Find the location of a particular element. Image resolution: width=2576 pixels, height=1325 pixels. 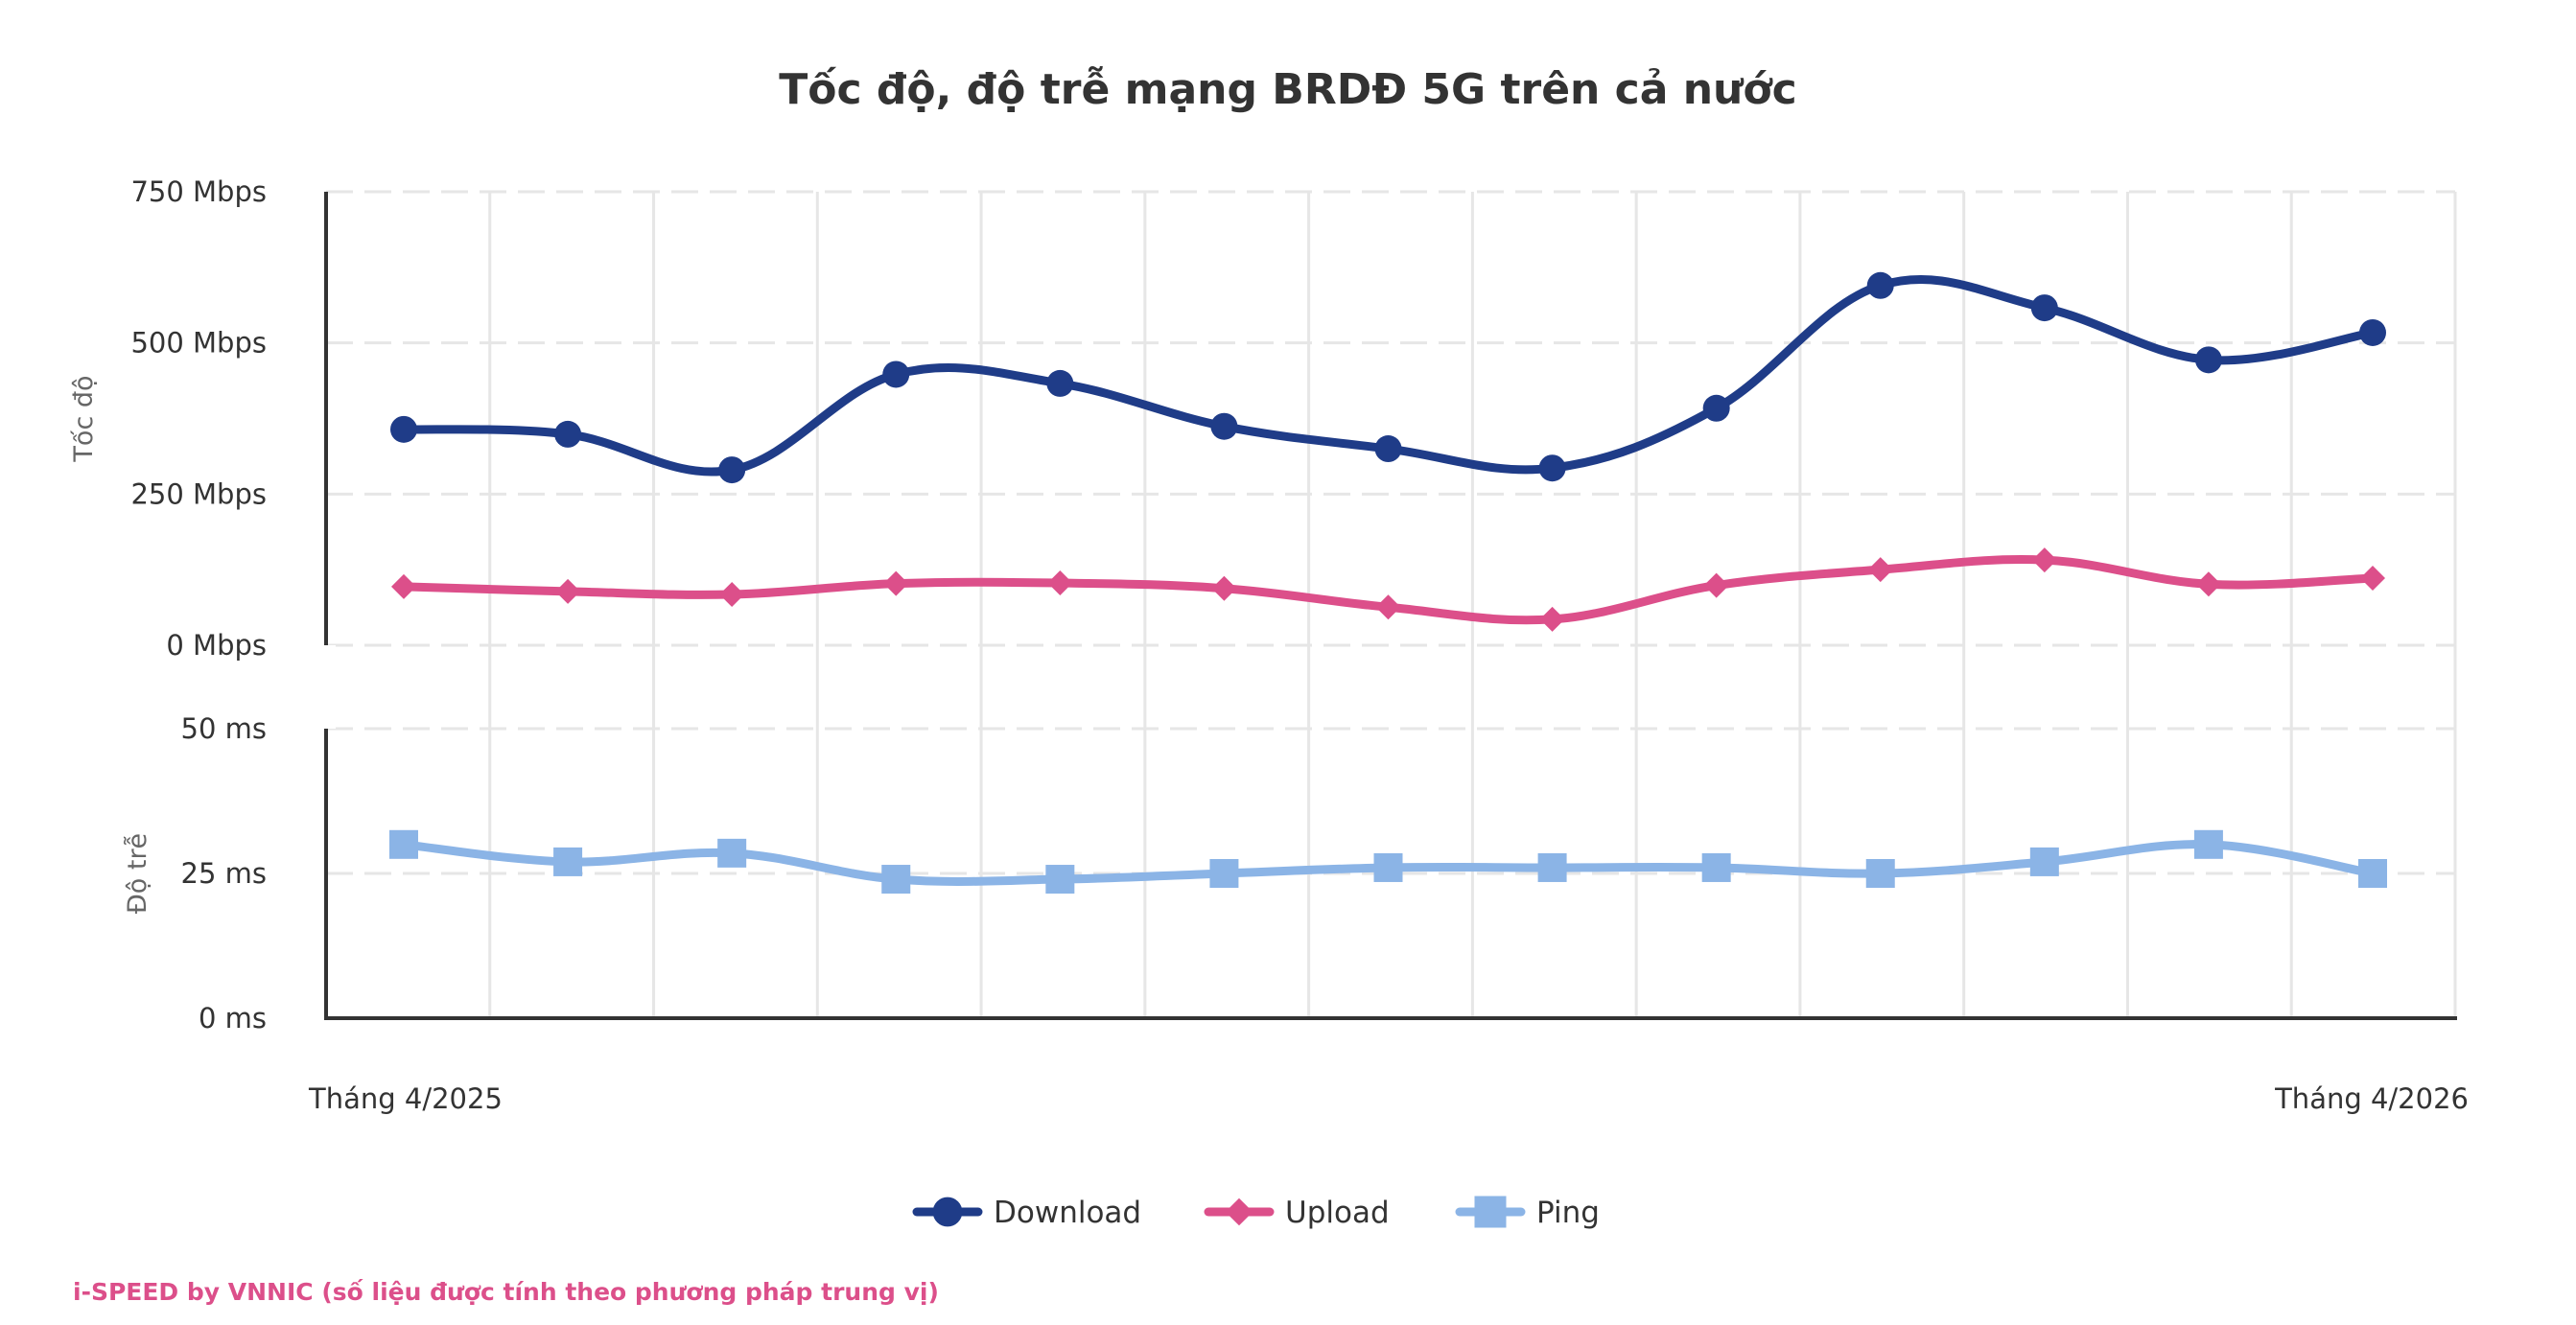

y-tick-label: 0 Mbps is located at coordinates (216, 645).